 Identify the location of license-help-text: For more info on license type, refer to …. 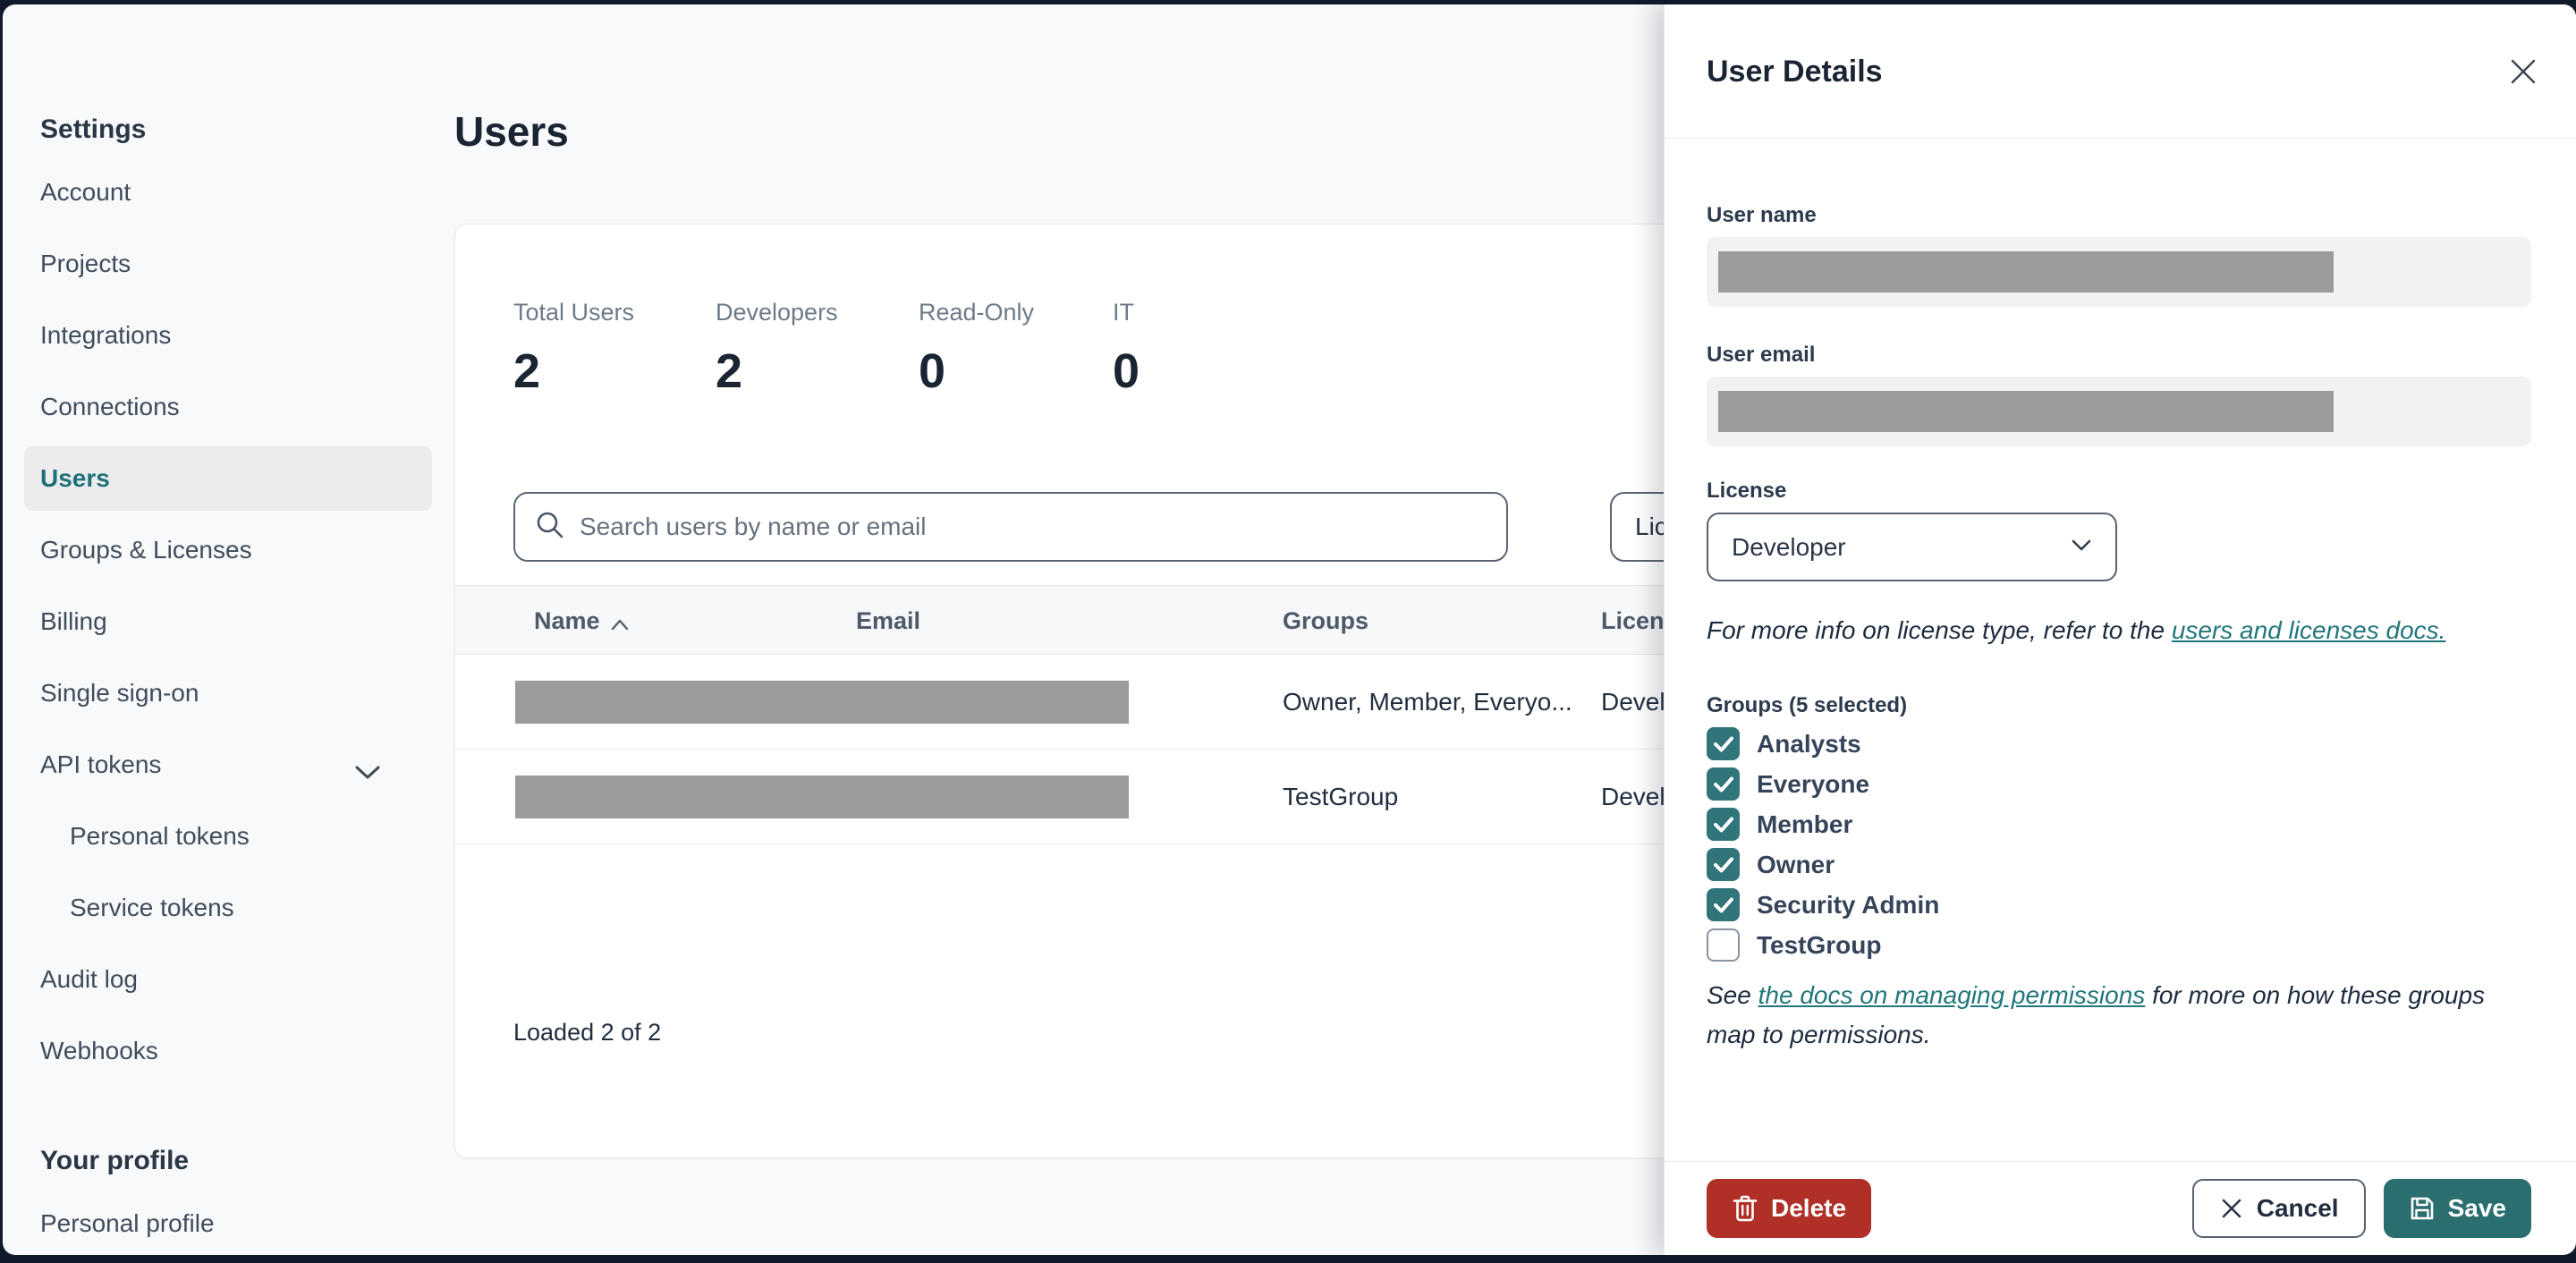
(2076, 630).